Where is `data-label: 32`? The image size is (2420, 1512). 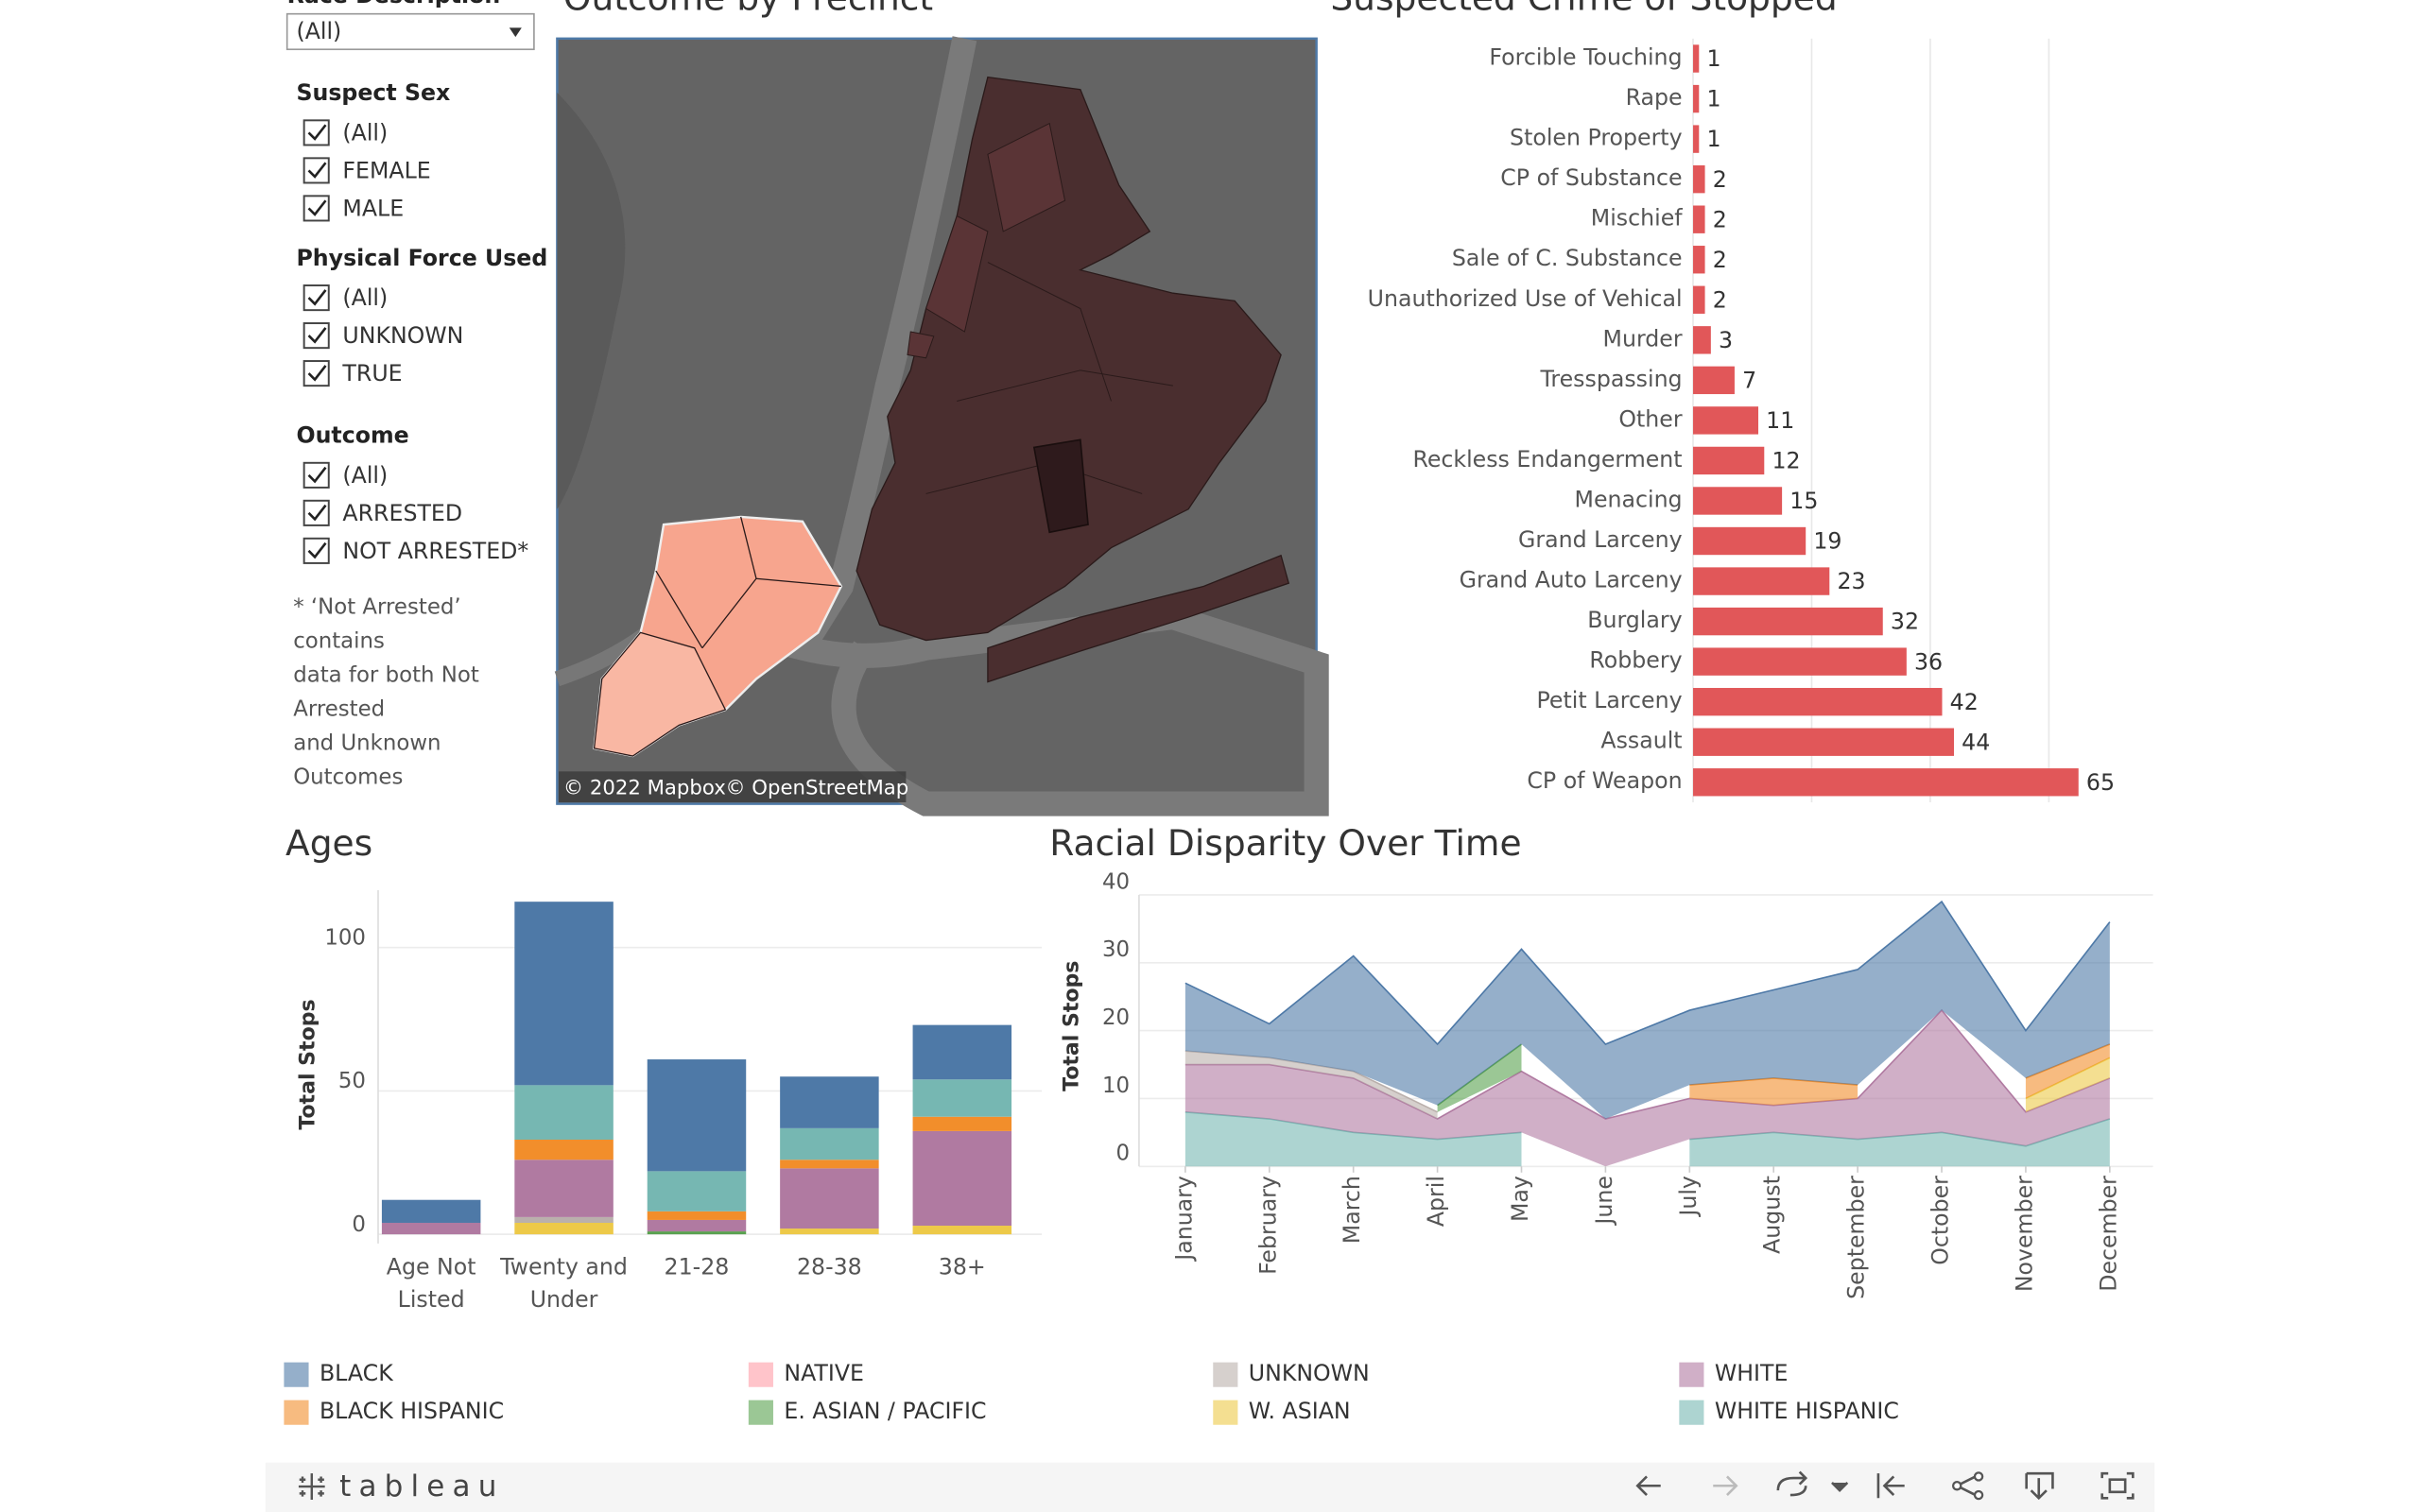
data-label: 32 is located at coordinates (1905, 622).